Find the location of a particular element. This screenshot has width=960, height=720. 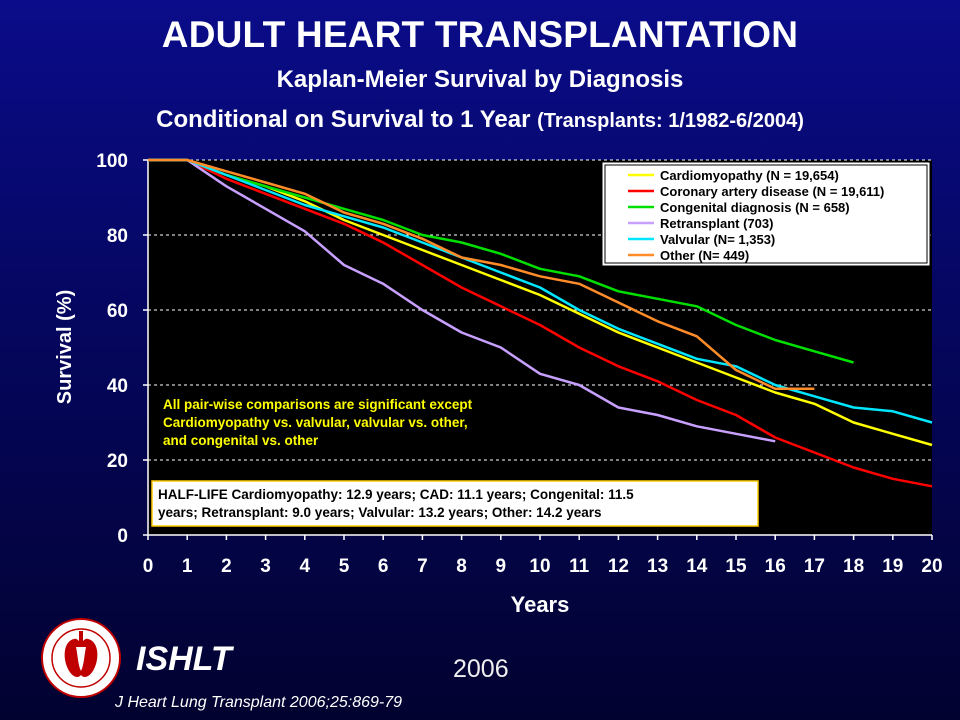

legend-box is located at coordinates (766, 214).